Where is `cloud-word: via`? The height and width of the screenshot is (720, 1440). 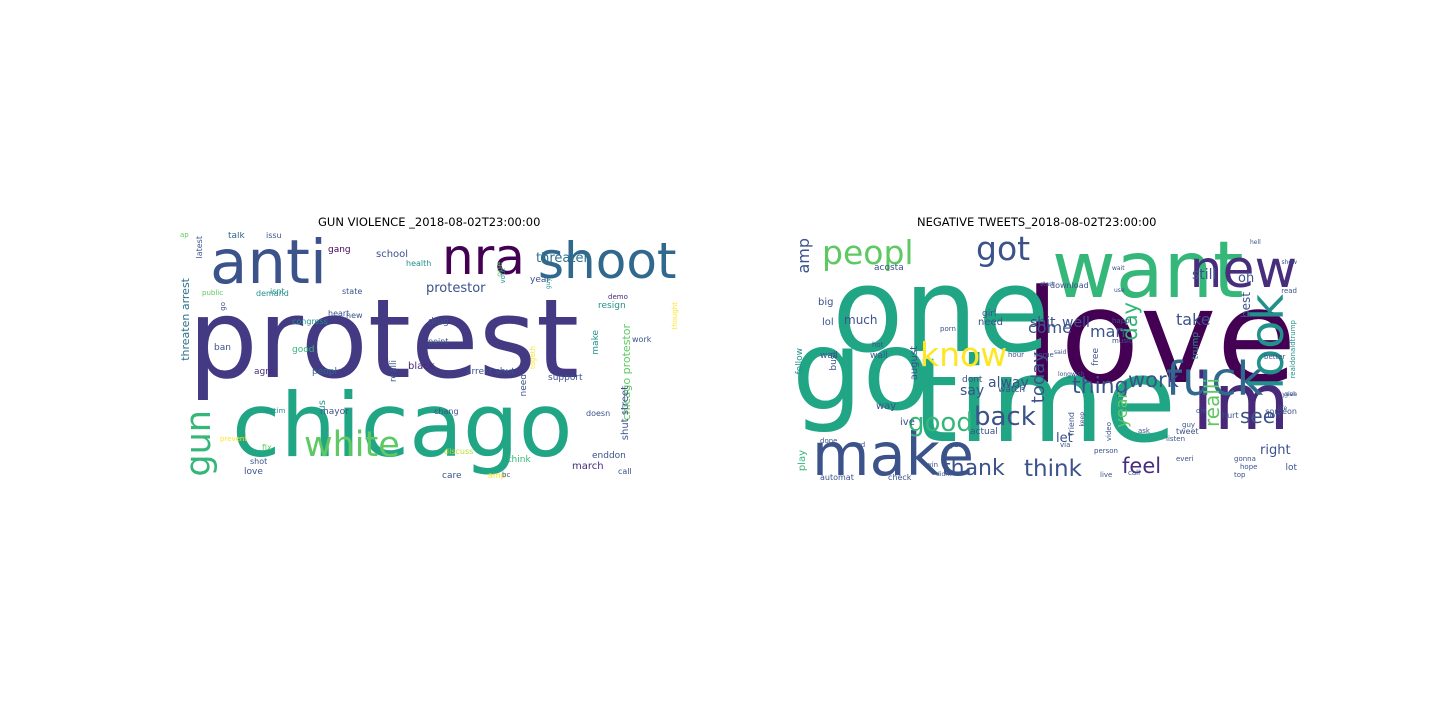
cloud-word: via is located at coordinates (1065, 445).